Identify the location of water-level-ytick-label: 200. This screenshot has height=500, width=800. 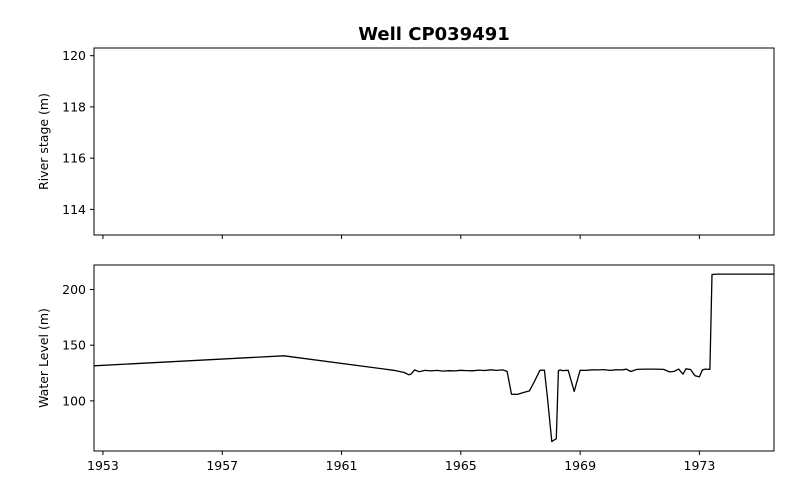
(74, 289).